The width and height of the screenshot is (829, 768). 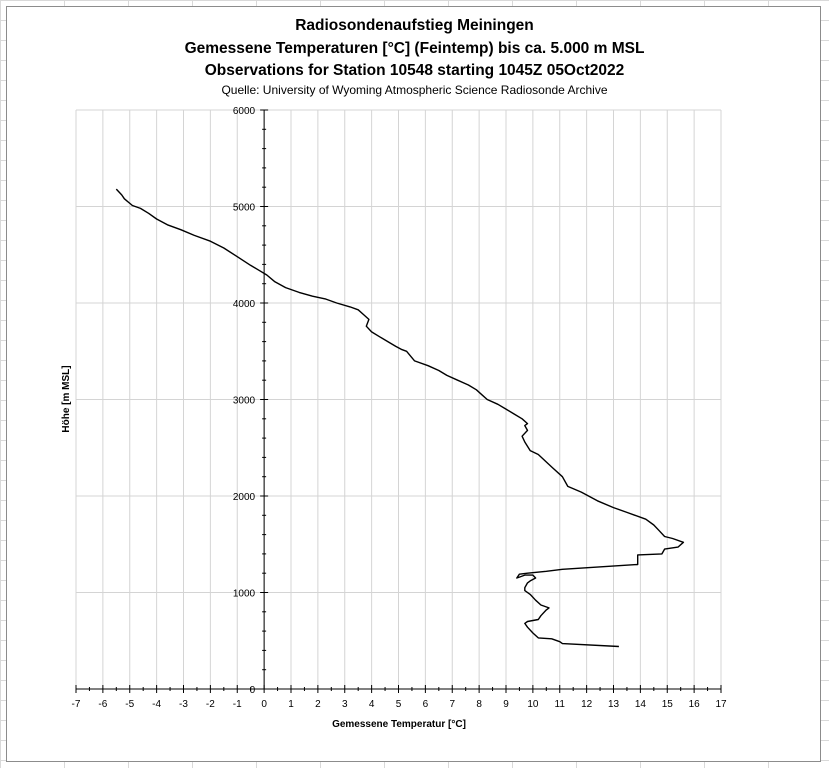 I want to click on x-tick-label: 0, so click(x=264, y=704).